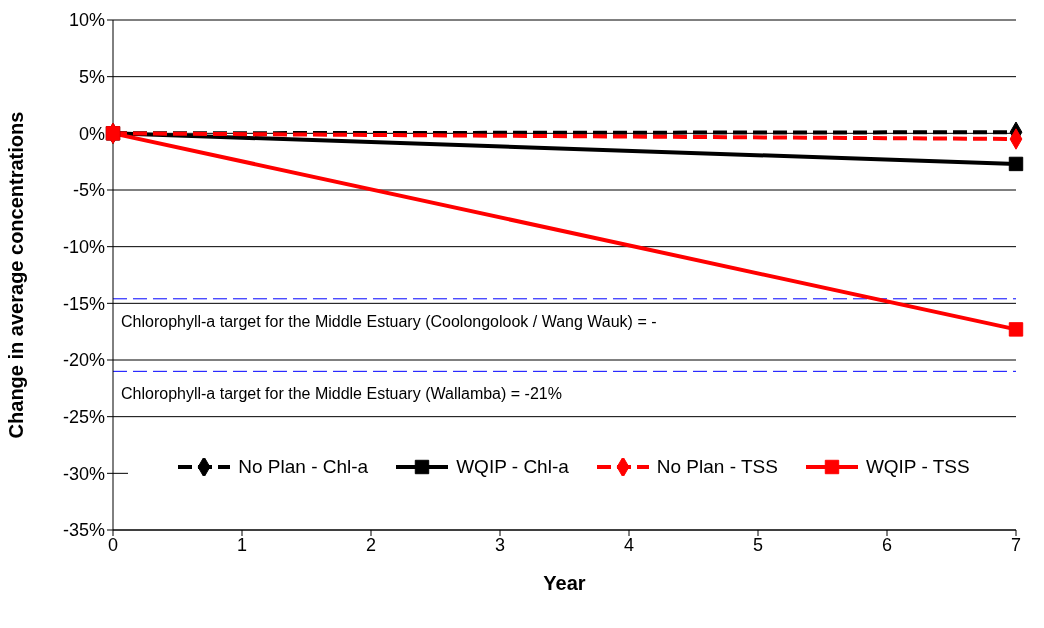 The height and width of the screenshot is (628, 1044). Describe the element at coordinates (83, 360) in the screenshot. I see `y-tick-label: -20%` at that location.